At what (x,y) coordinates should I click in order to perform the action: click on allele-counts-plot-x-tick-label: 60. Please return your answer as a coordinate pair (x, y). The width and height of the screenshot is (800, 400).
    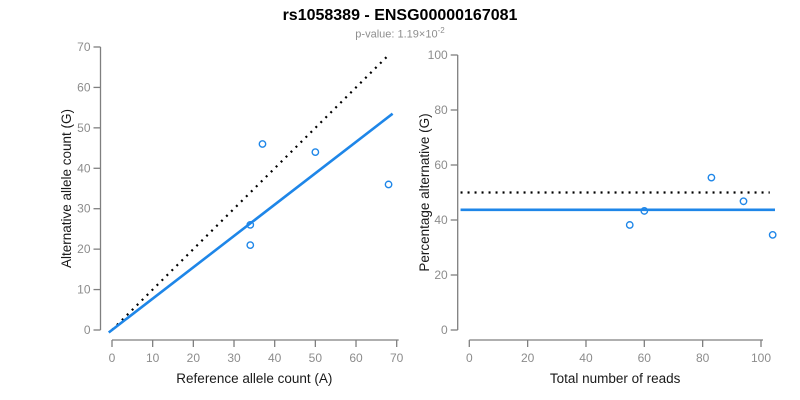
    Looking at the image, I should click on (356, 358).